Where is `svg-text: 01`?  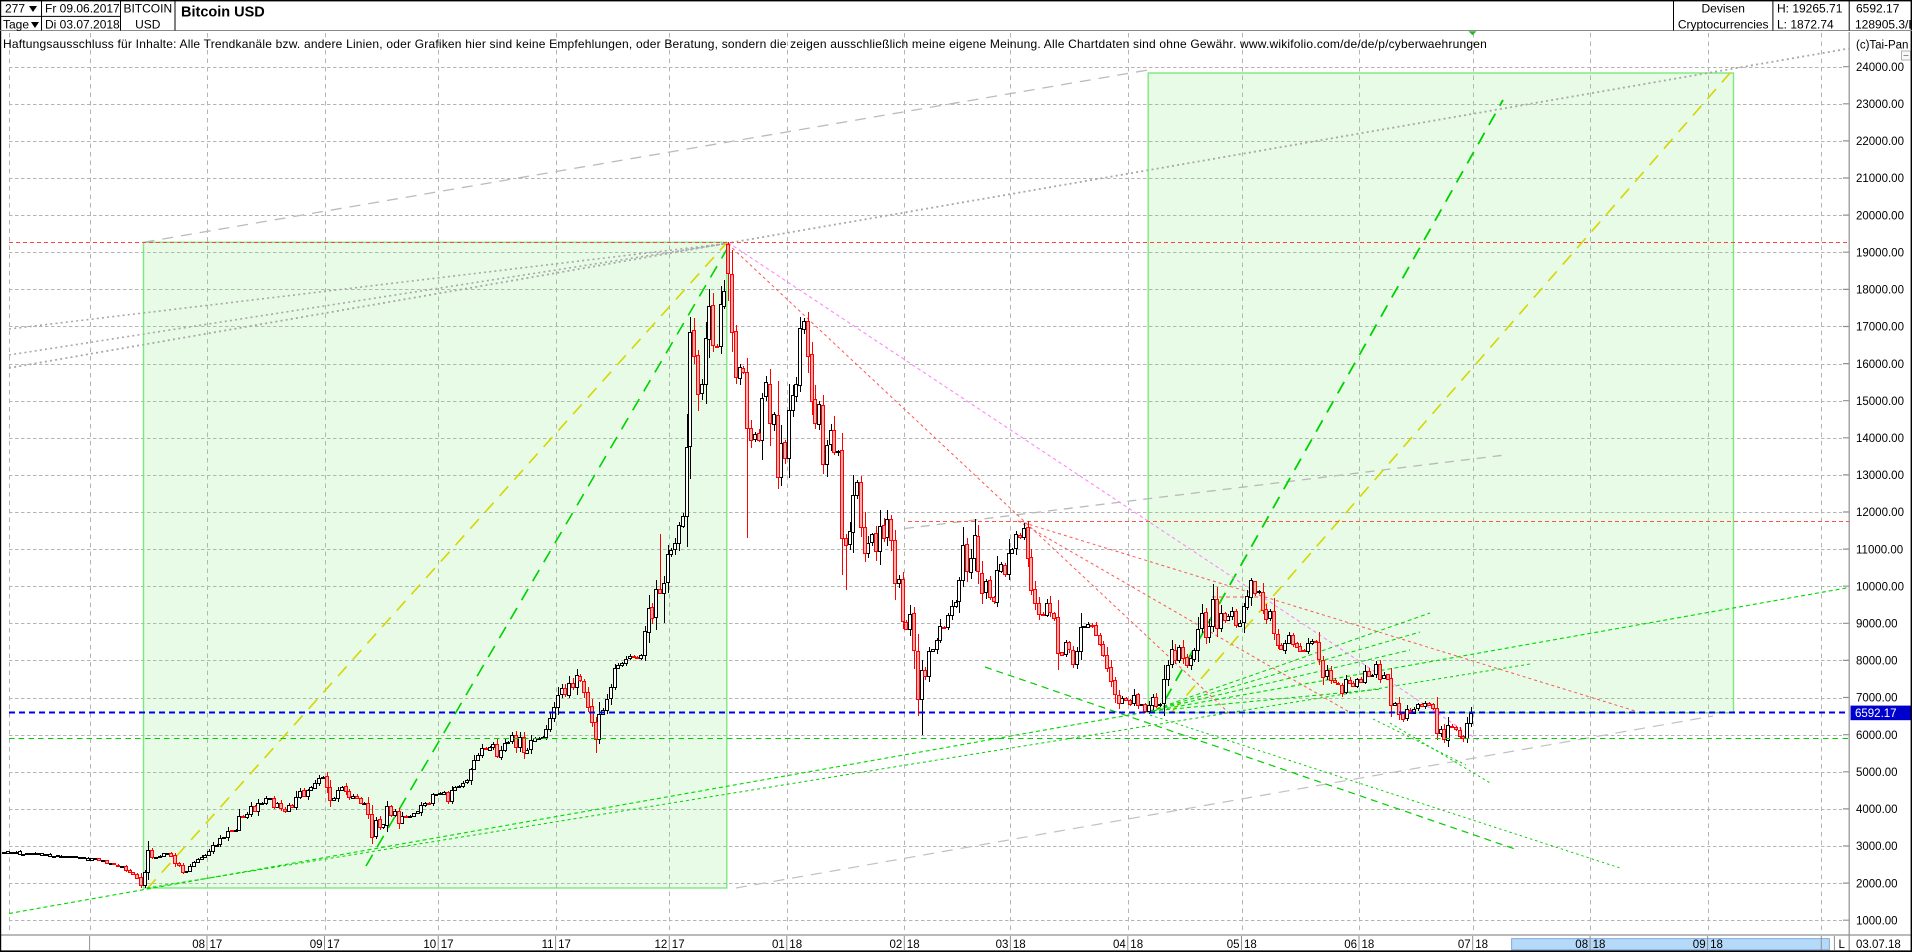 svg-text: 01 is located at coordinates (778, 945).